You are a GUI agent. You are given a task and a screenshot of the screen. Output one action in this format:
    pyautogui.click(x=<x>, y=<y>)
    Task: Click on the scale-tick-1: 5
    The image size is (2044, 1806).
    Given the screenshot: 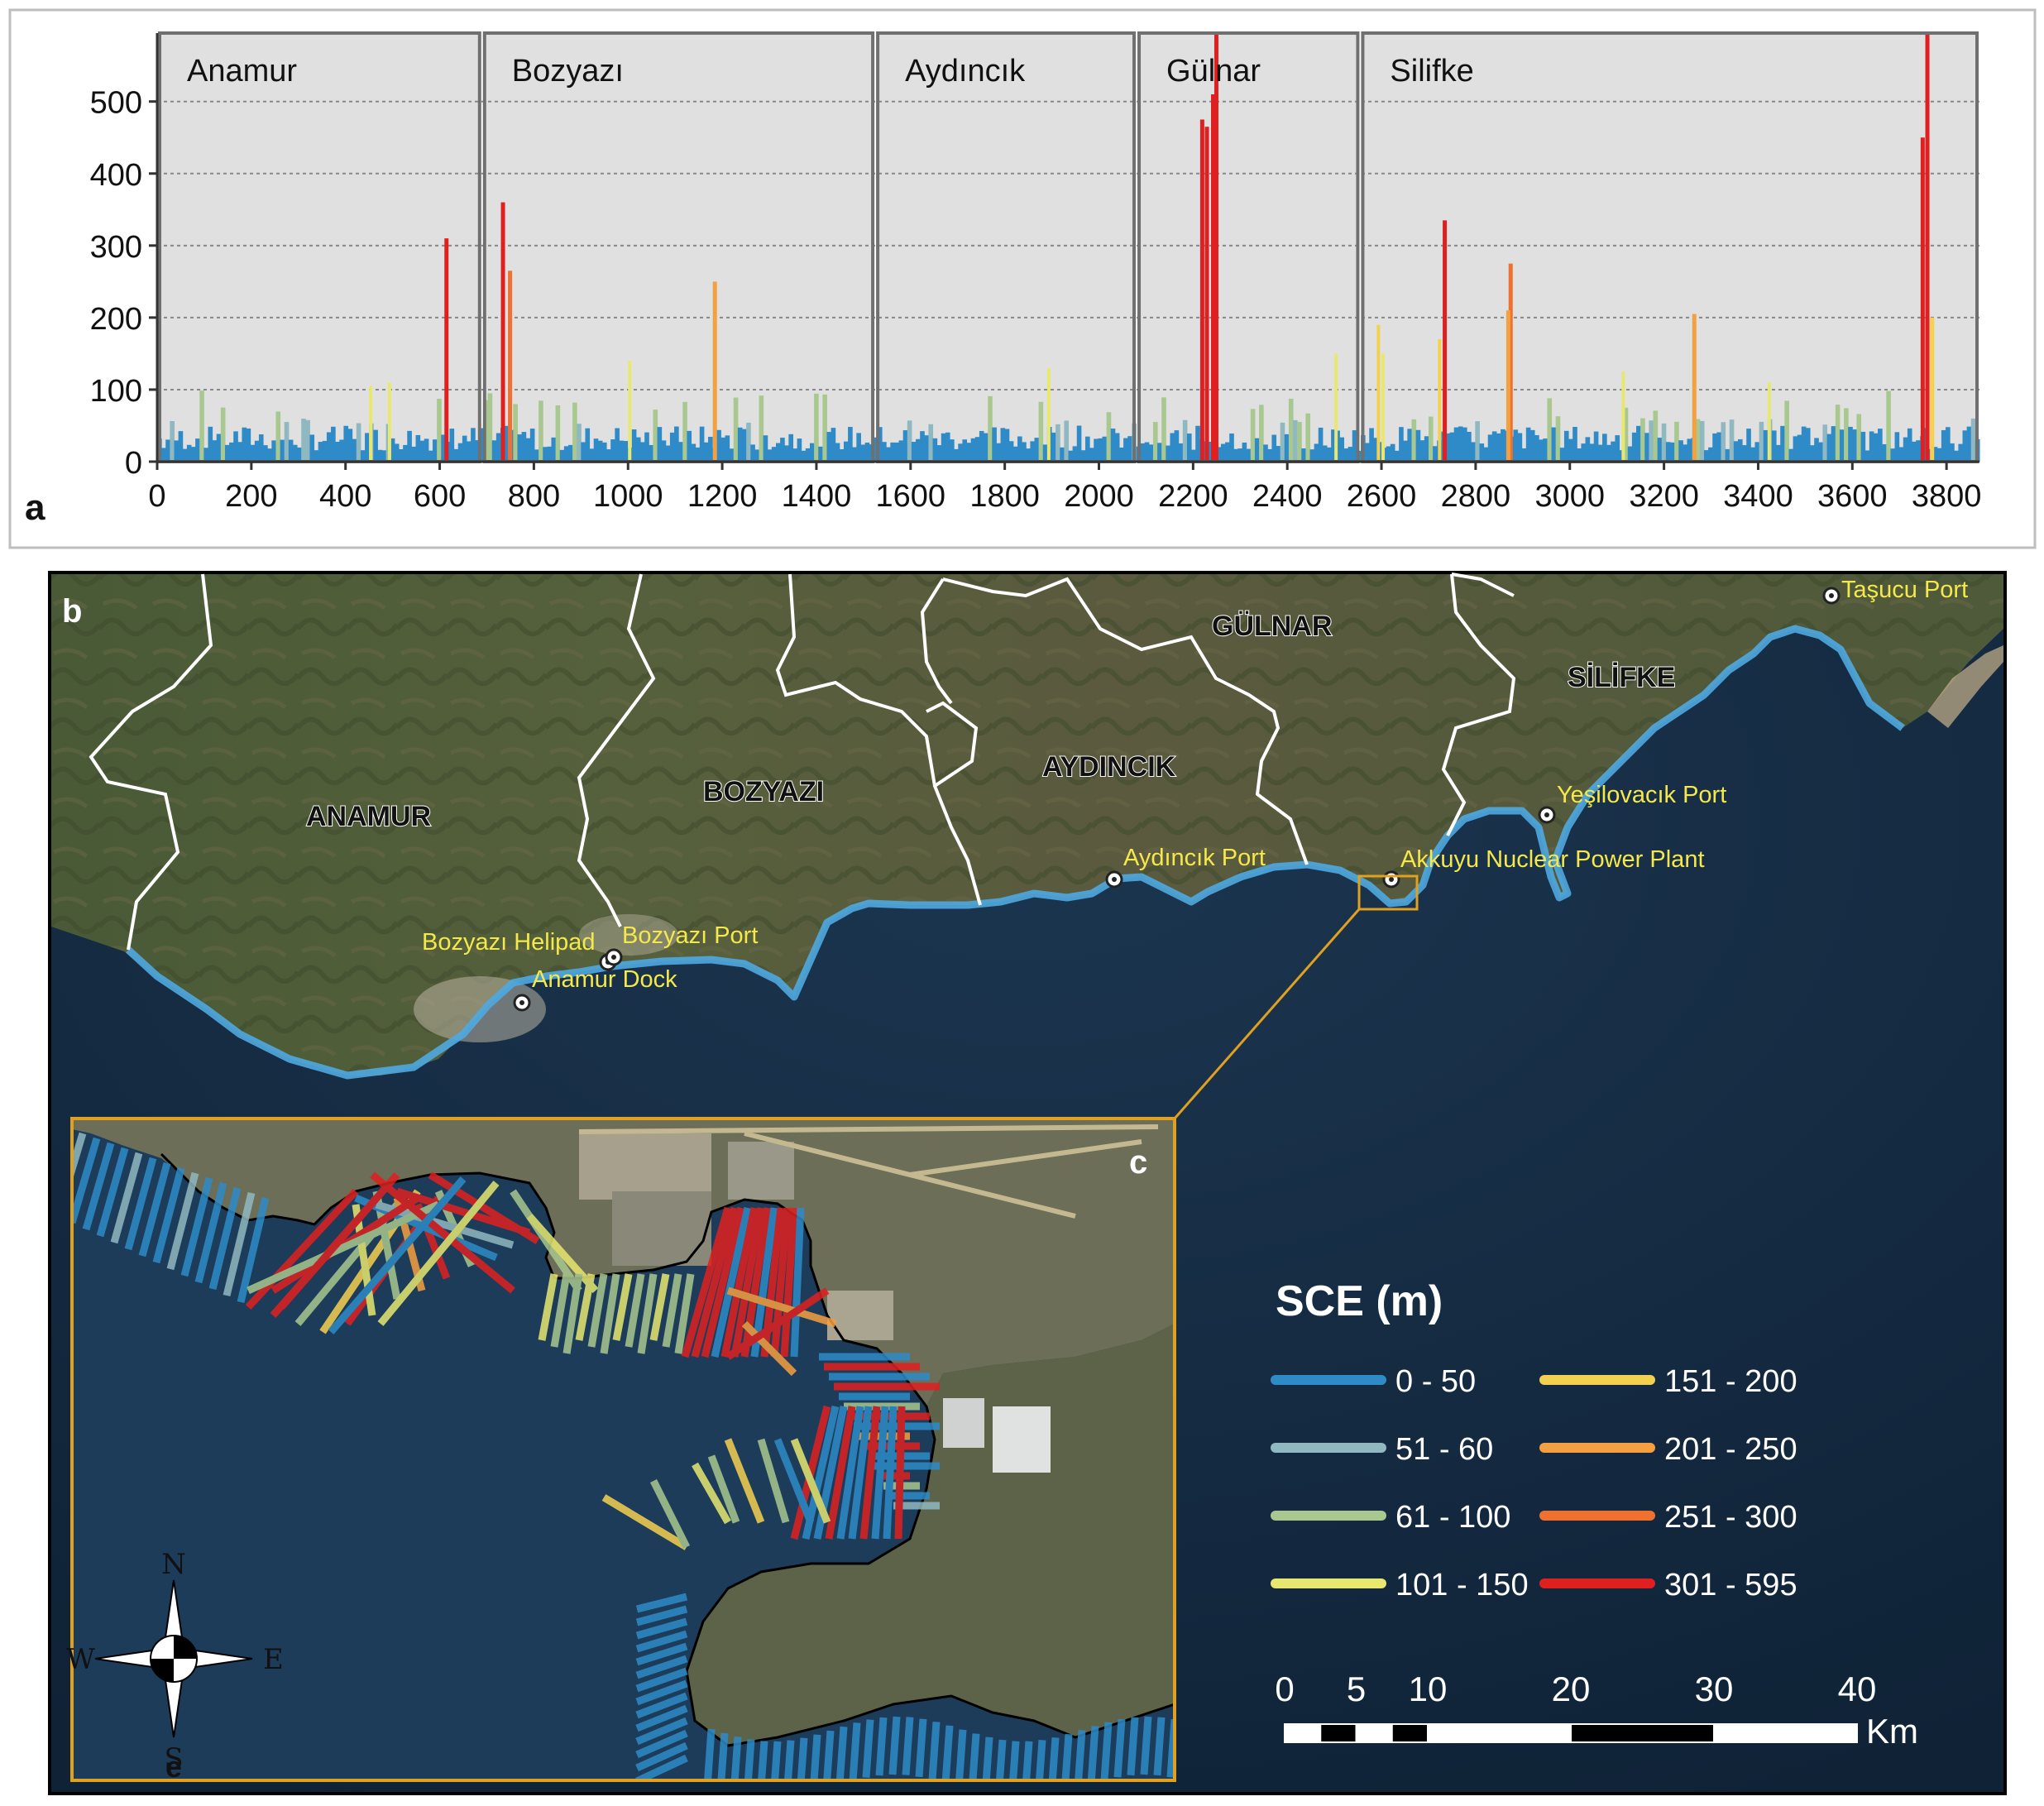 What is the action you would take?
    pyautogui.click(x=1356, y=1688)
    